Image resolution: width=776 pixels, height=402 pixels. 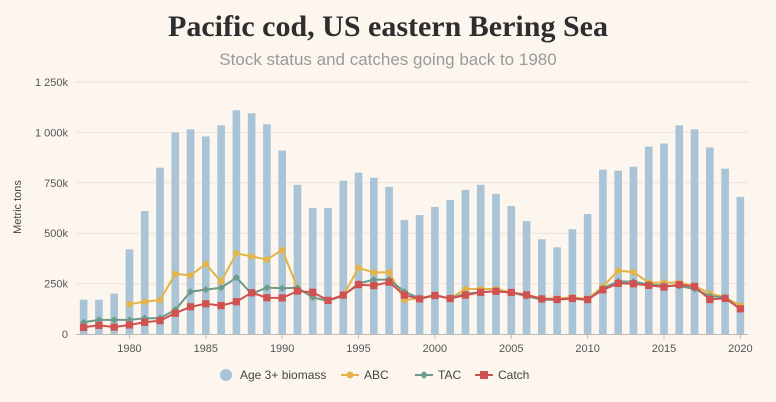 I want to click on abc-point-1982, so click(x=160, y=300).